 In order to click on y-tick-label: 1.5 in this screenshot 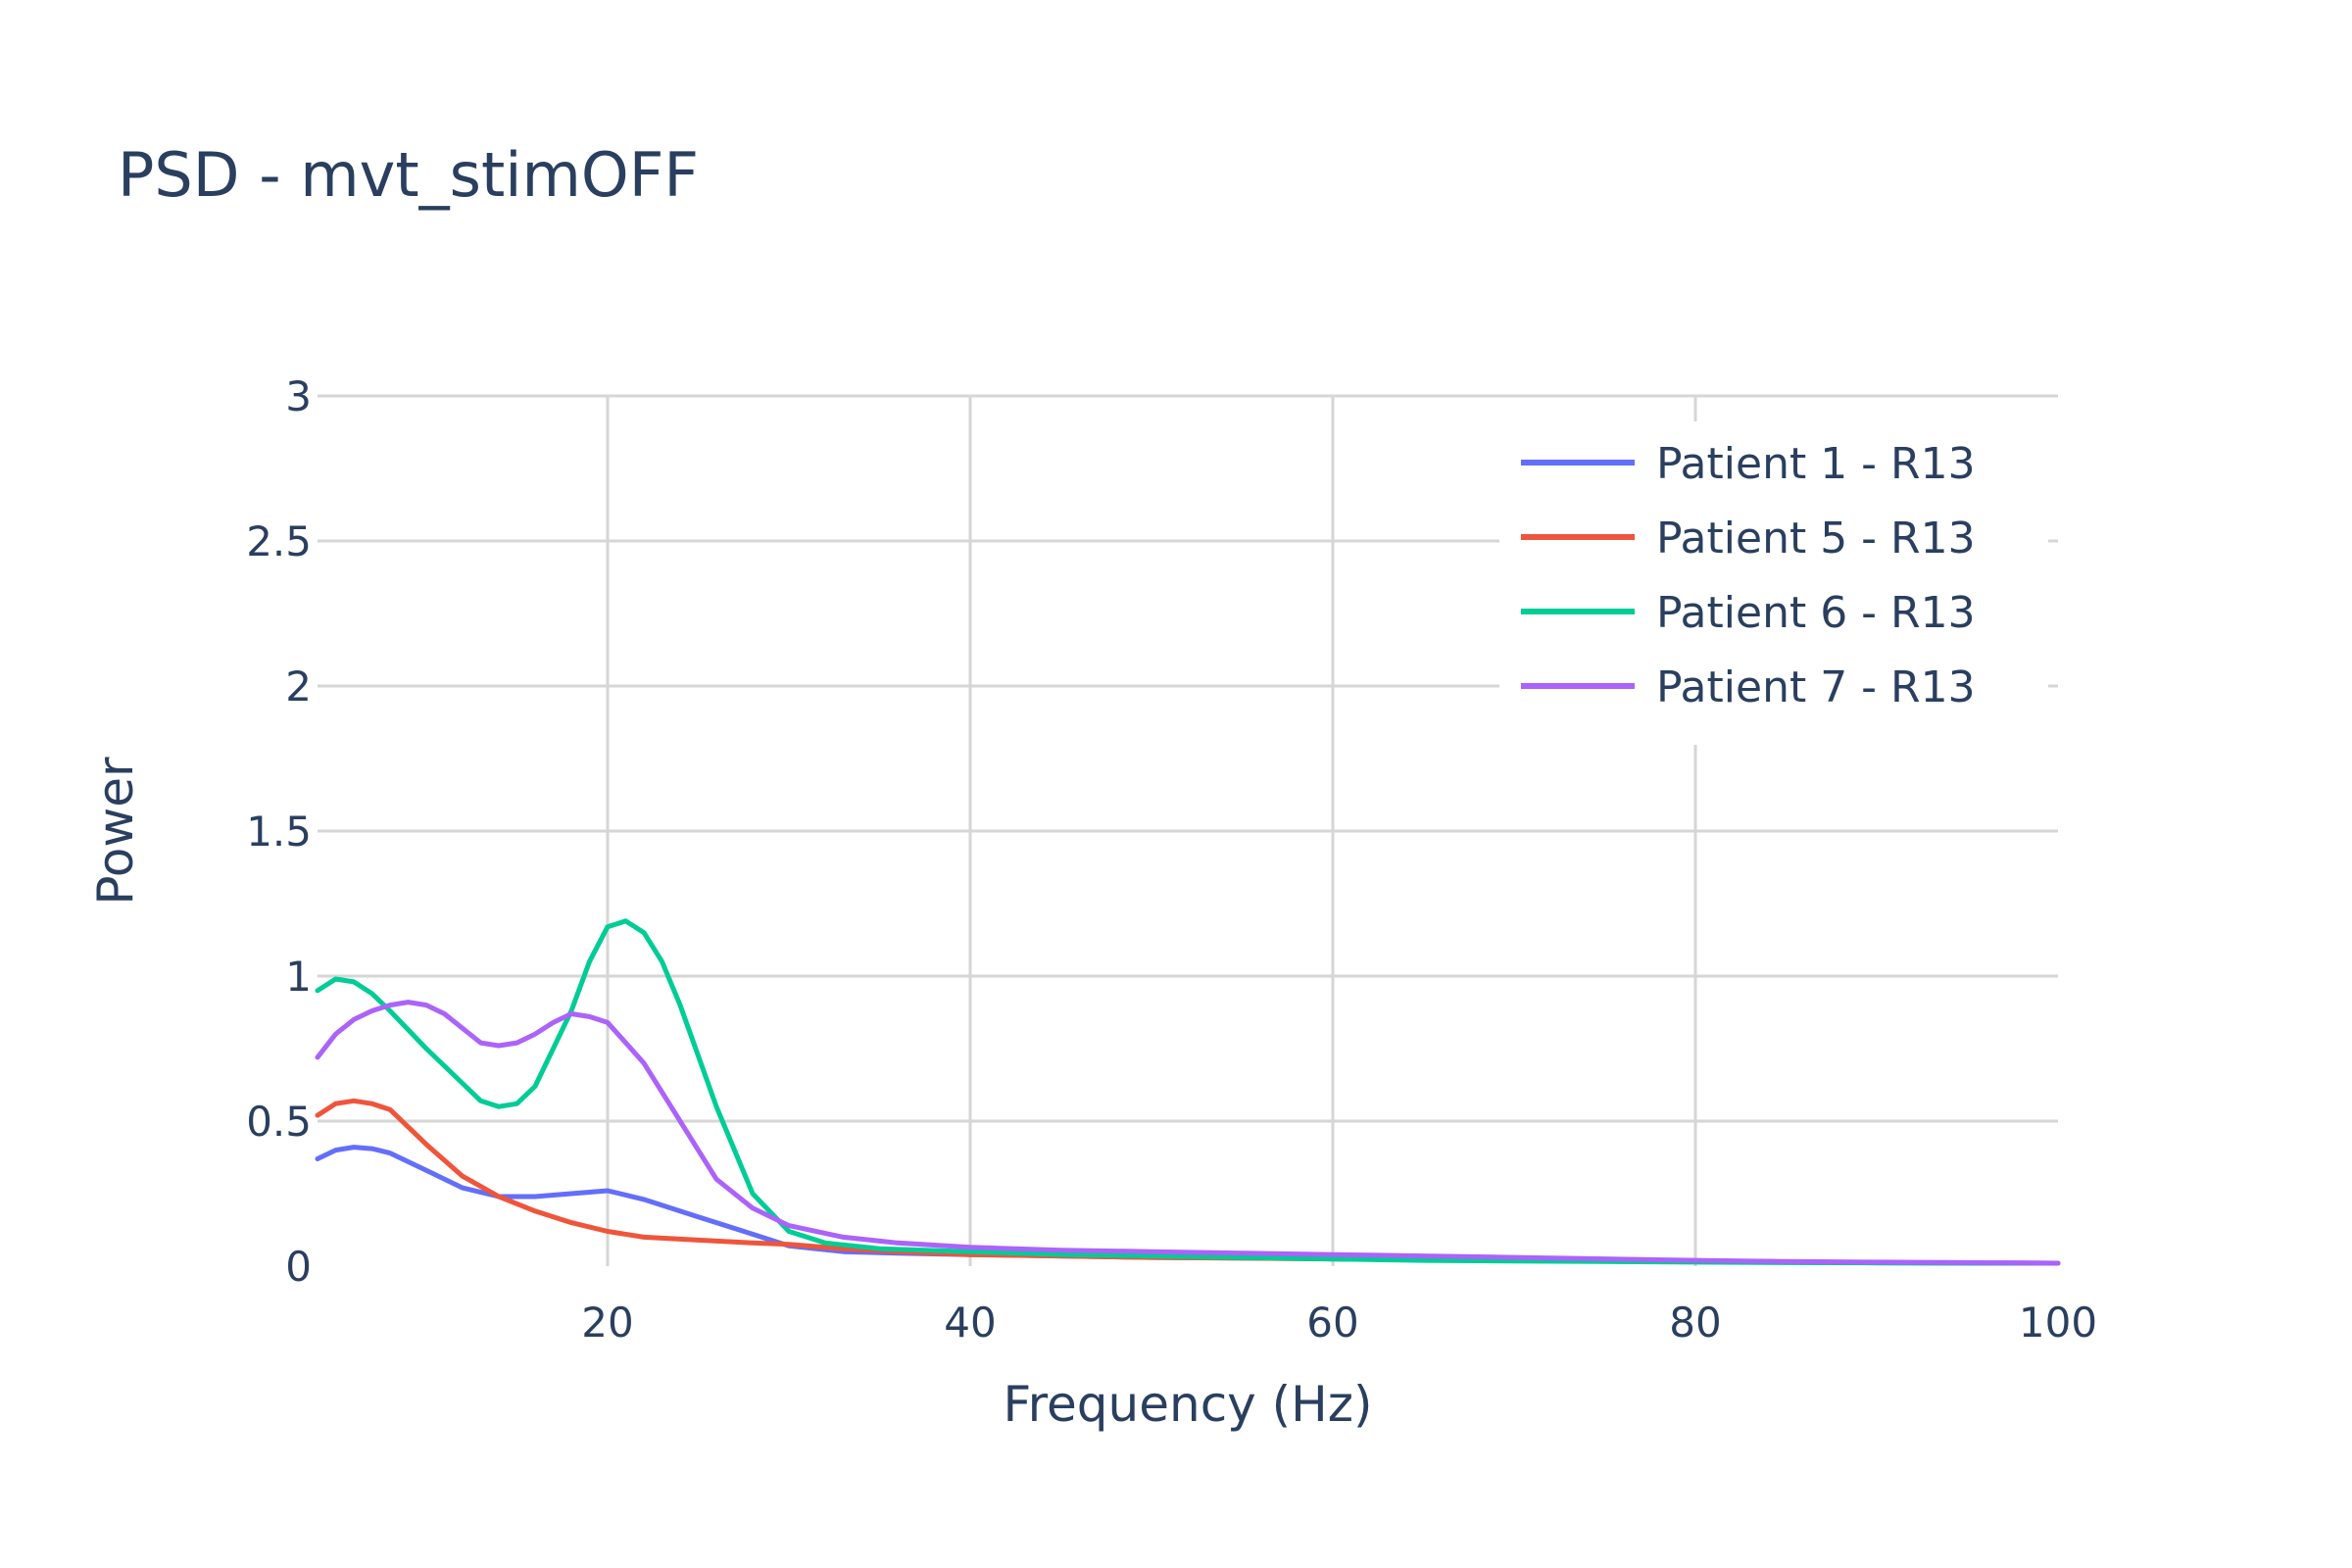, I will do `click(279, 832)`.